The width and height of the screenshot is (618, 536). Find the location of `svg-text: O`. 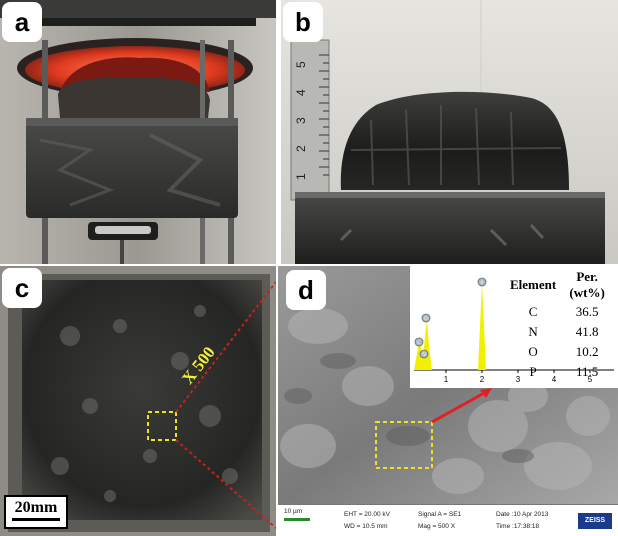

svg-text: O is located at coordinates (426, 319).